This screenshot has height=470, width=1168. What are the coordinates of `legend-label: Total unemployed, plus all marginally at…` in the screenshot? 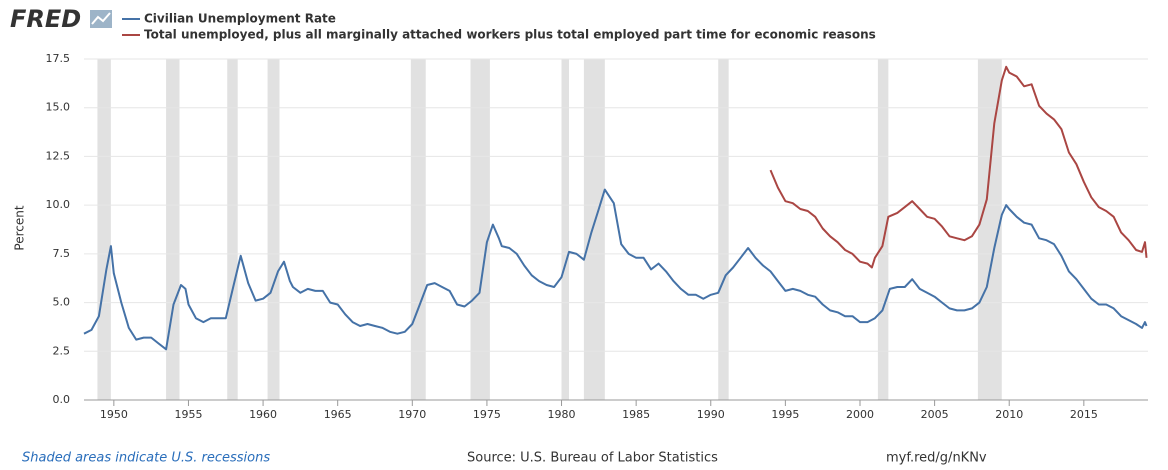 It's located at (510, 35).